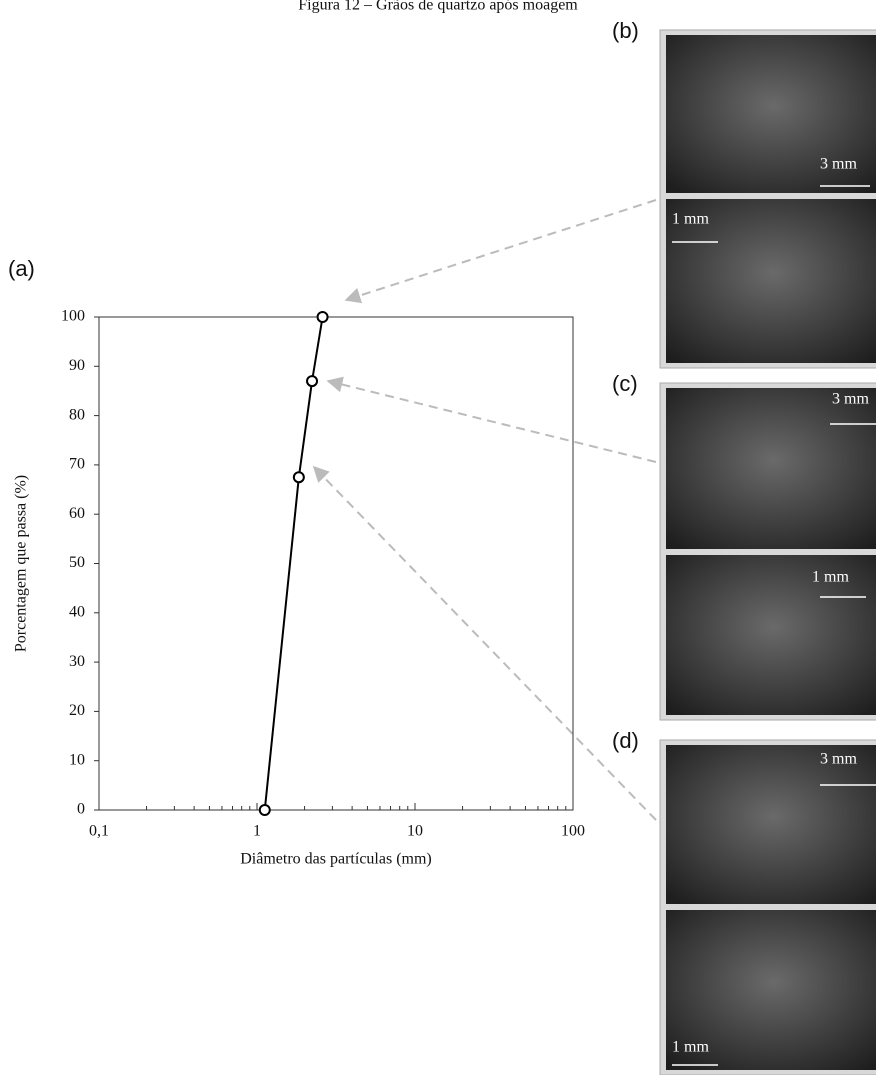  I want to click on y-tick-label: 50, so click(77, 562).